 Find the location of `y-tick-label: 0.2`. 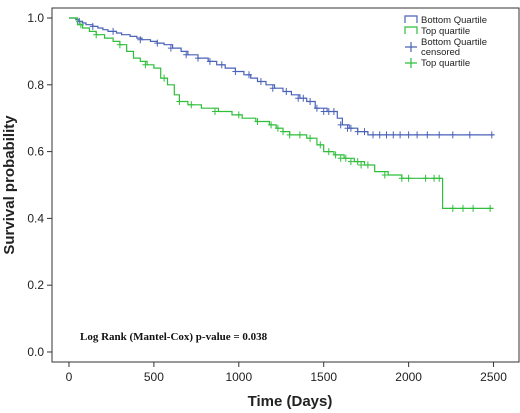

y-tick-label: 0.2 is located at coordinates (35, 285).